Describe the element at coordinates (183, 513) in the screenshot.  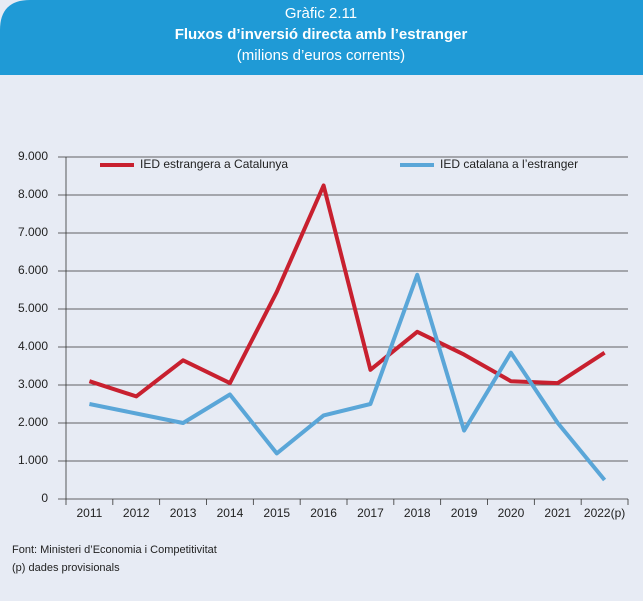
I see `x-tick-label: 2013` at that location.